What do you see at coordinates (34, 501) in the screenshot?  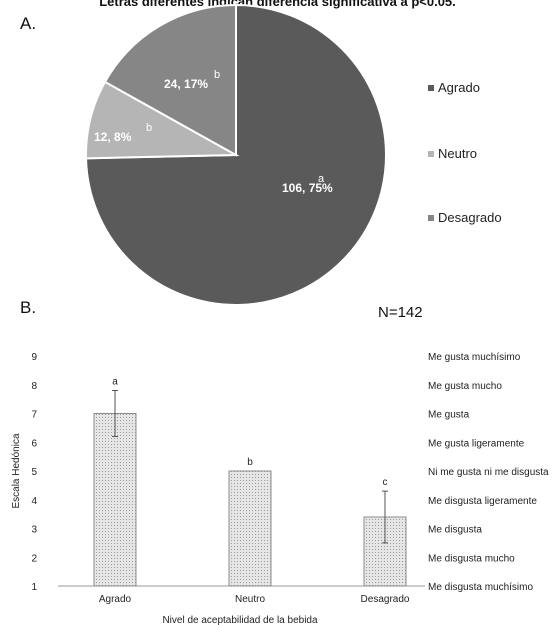 I see `y-tick-label: 4` at bounding box center [34, 501].